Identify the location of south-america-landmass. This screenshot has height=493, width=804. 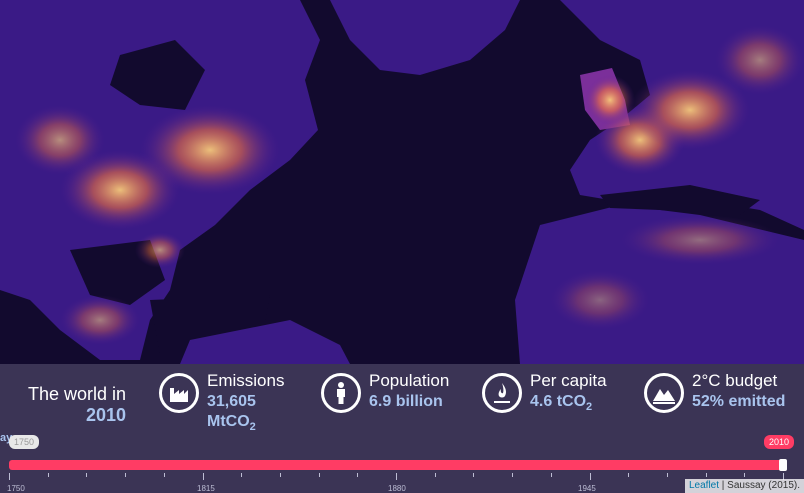
(265, 342).